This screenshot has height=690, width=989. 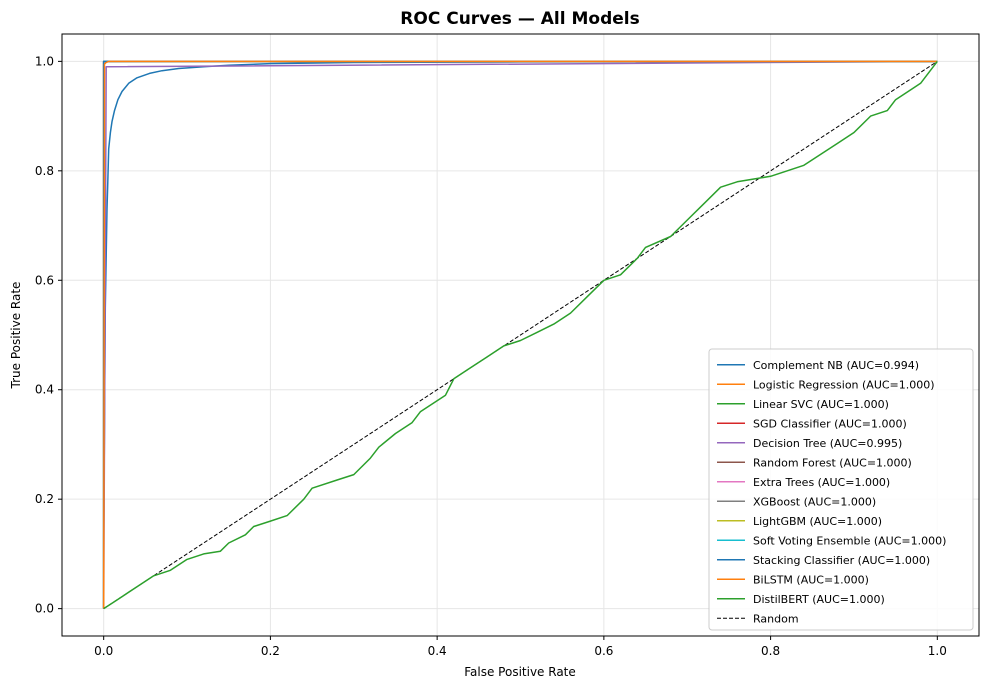 I want to click on legend-entry: Random, so click(x=776, y=618).